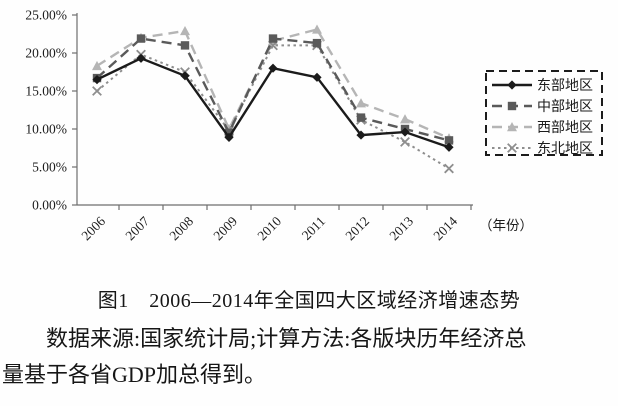  I want to click on legend-border, so click(544, 113).